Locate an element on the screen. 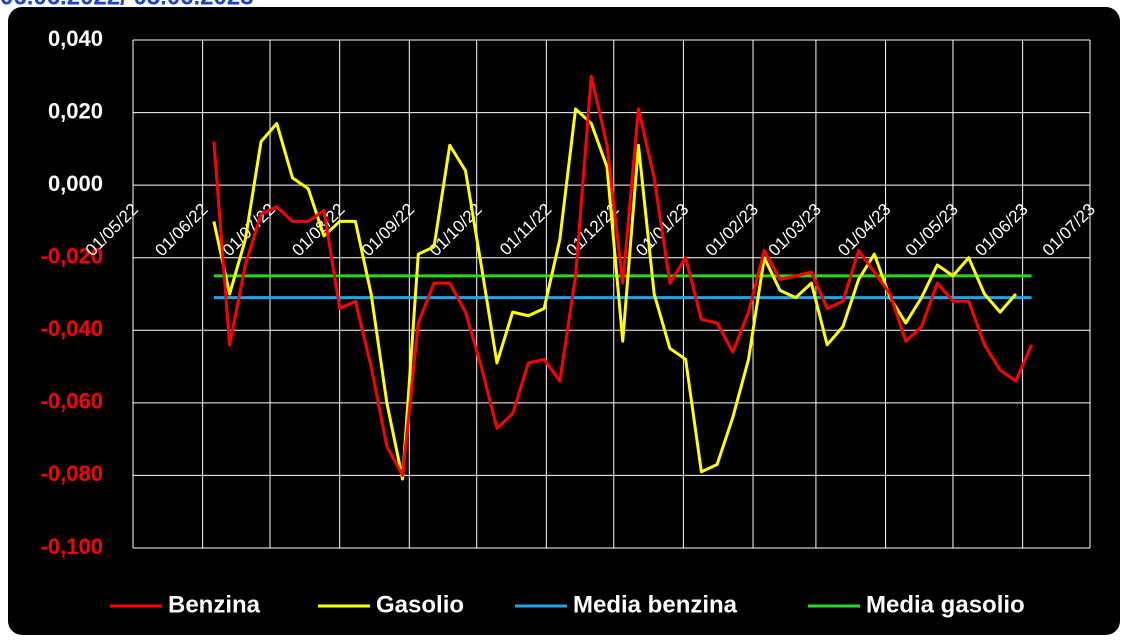 This screenshot has height=642, width=1134. chart-title: 06.06.2022/ 05.06.2023 is located at coordinates (127, 5).